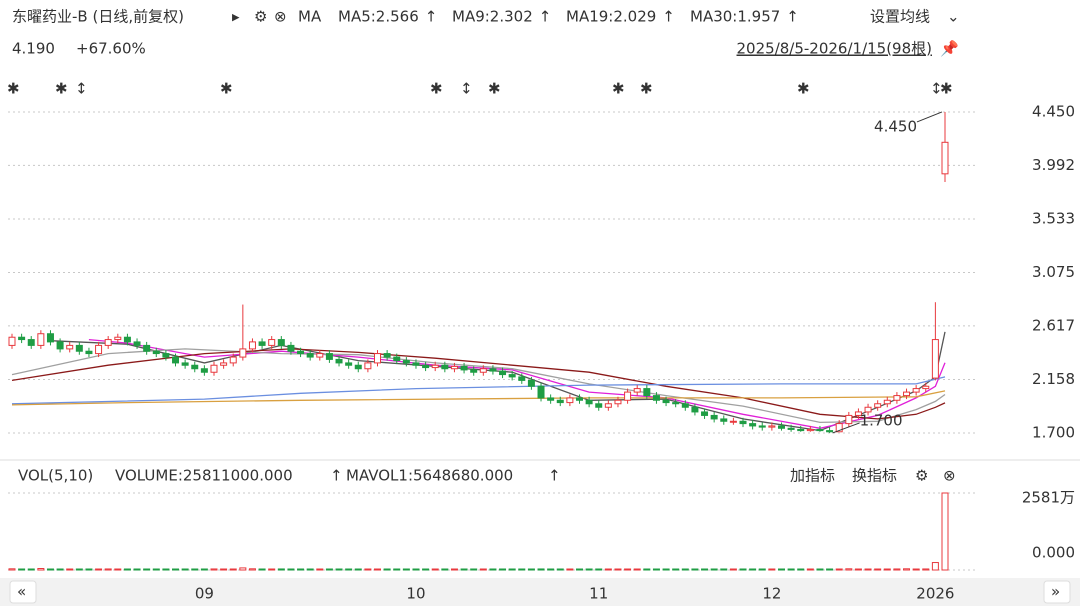 This screenshot has width=1080, height=606. What do you see at coordinates (812, 476) in the screenshot?
I see `add-indicator: 加指标` at bounding box center [812, 476].